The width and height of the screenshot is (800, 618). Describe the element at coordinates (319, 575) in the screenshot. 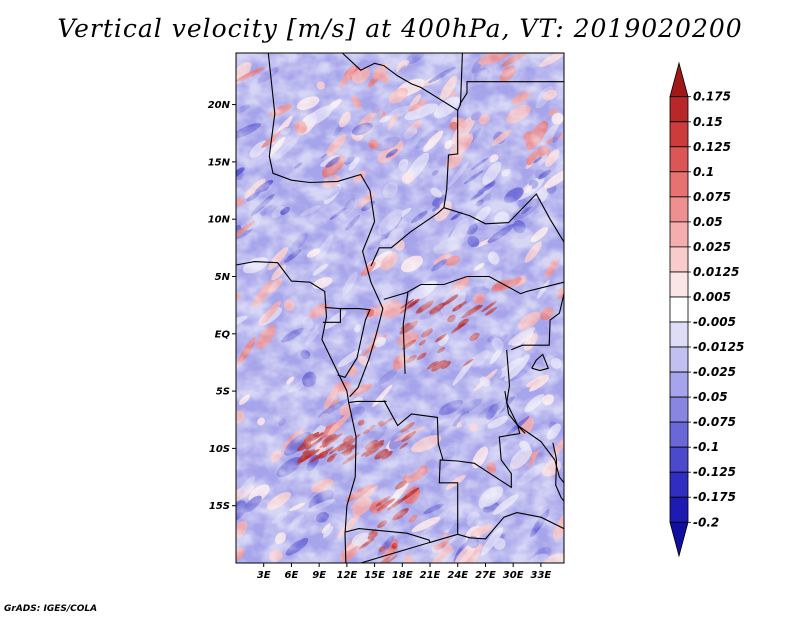

I see `x-tick-label: 9E` at that location.